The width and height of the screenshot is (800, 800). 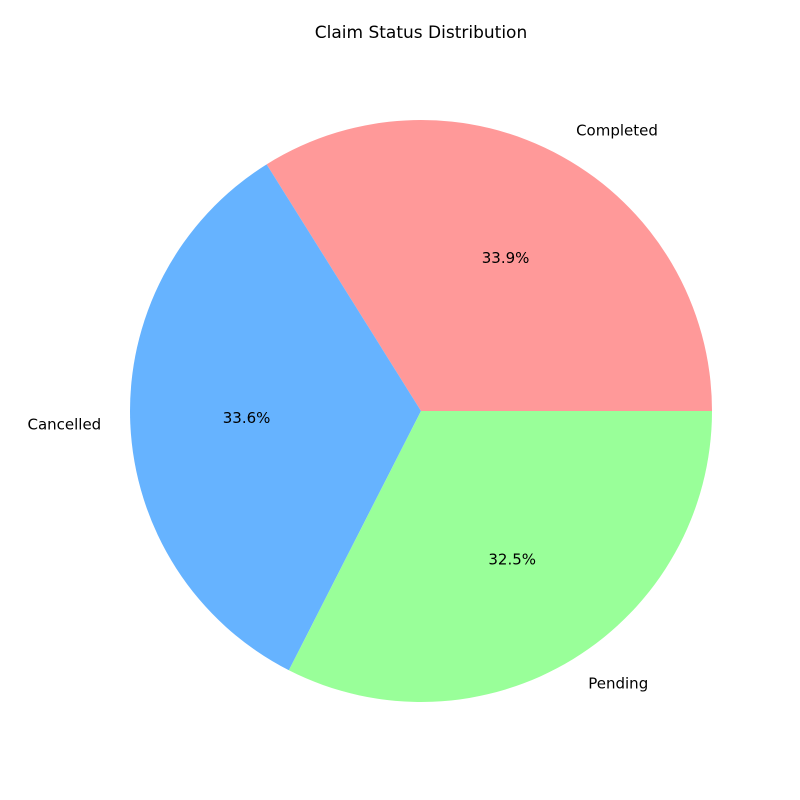 What do you see at coordinates (618, 683) in the screenshot?
I see `slice-label-pending: Pending` at bounding box center [618, 683].